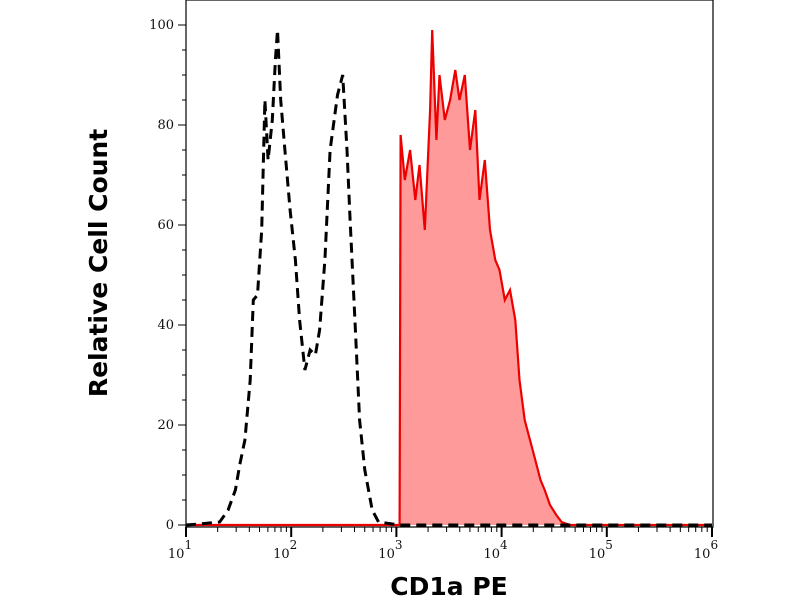  Describe the element at coordinates (285, 550) in the screenshot. I see `x-tick-label: 10²` at that location.